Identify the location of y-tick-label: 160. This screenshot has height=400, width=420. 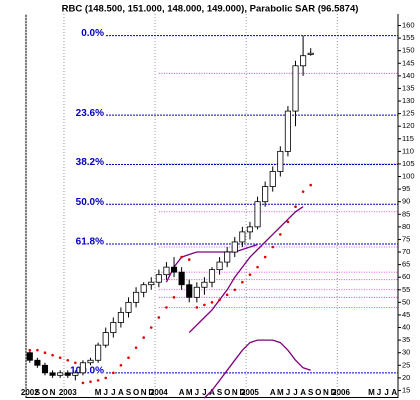
(408, 25).